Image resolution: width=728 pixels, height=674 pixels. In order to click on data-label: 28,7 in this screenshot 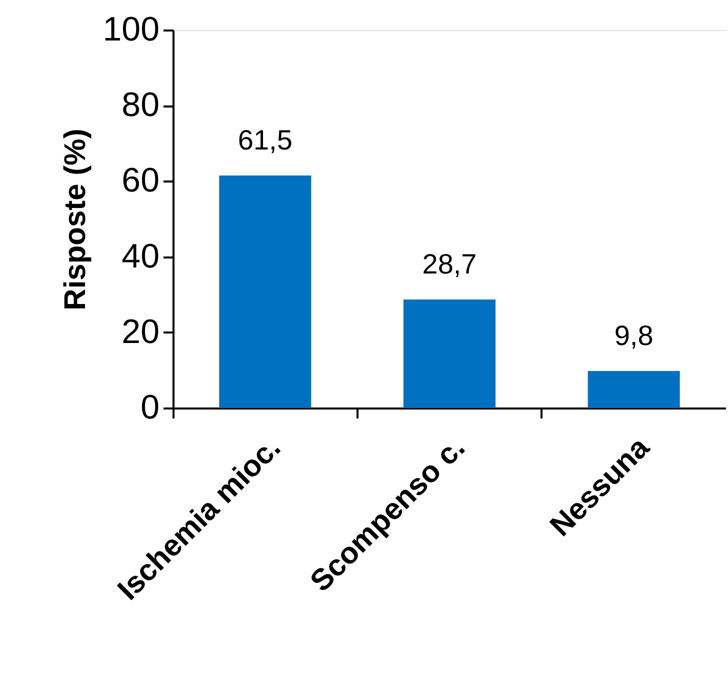, I will do `click(449, 264)`.